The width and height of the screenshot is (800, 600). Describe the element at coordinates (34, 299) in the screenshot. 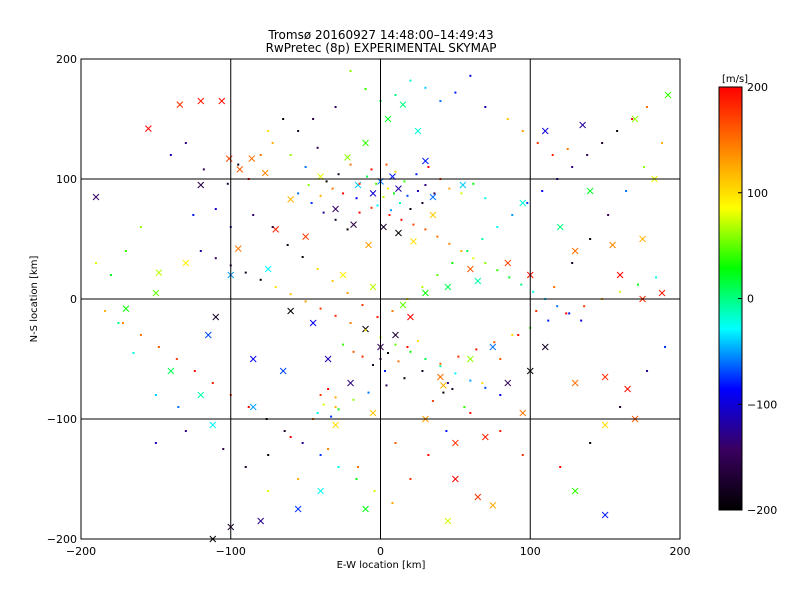

I see `y-axis-label: N-S location [km]` at that location.